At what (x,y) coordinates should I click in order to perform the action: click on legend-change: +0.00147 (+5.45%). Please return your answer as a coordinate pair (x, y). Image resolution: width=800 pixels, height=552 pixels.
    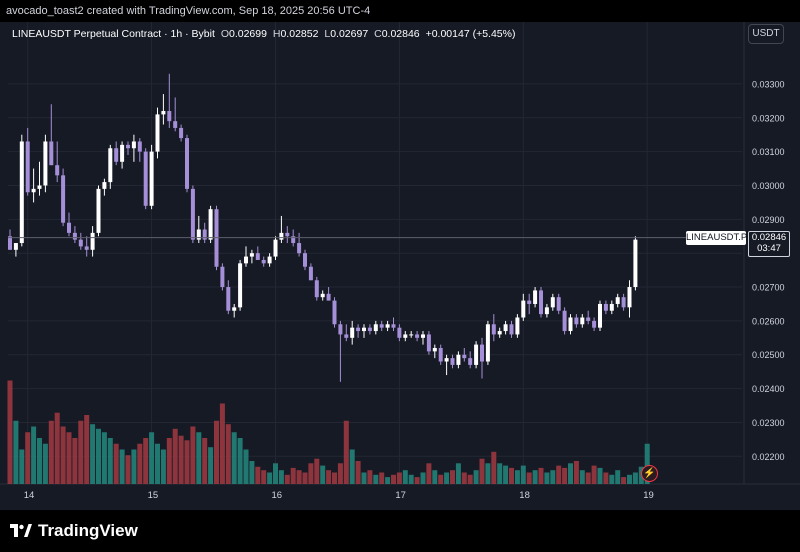
    Looking at the image, I should click on (470, 34).